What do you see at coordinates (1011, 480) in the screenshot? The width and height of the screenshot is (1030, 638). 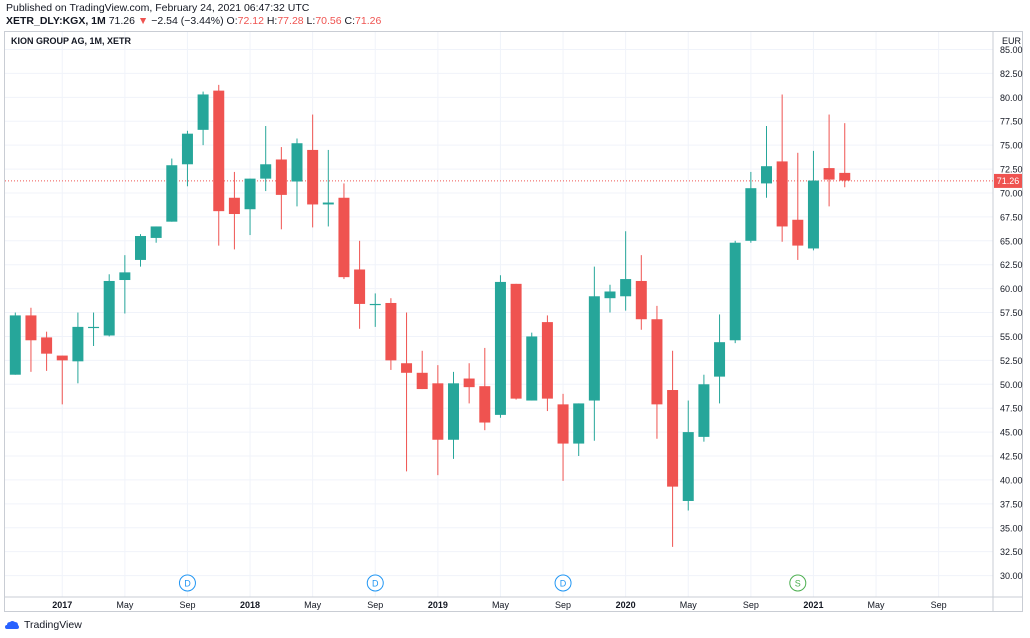 I see `price-tick-label: 40.00` at bounding box center [1011, 480].